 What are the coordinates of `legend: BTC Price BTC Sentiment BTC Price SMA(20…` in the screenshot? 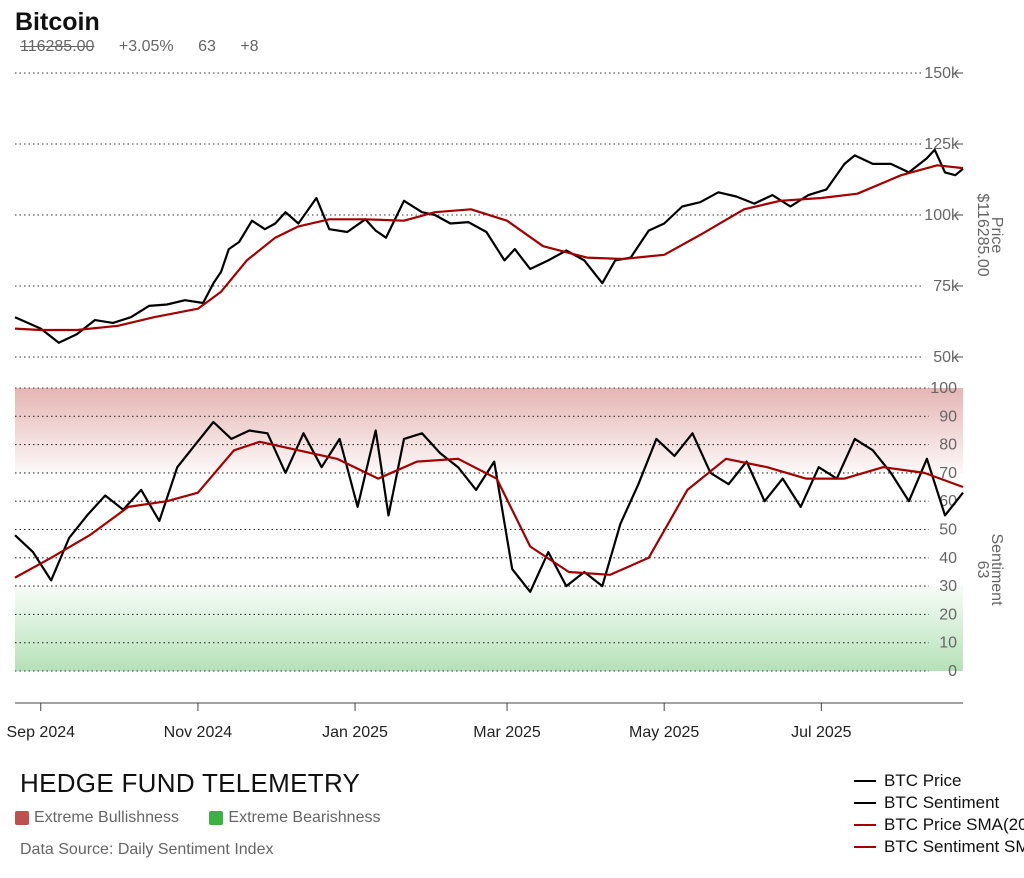 It's located at (939, 814).